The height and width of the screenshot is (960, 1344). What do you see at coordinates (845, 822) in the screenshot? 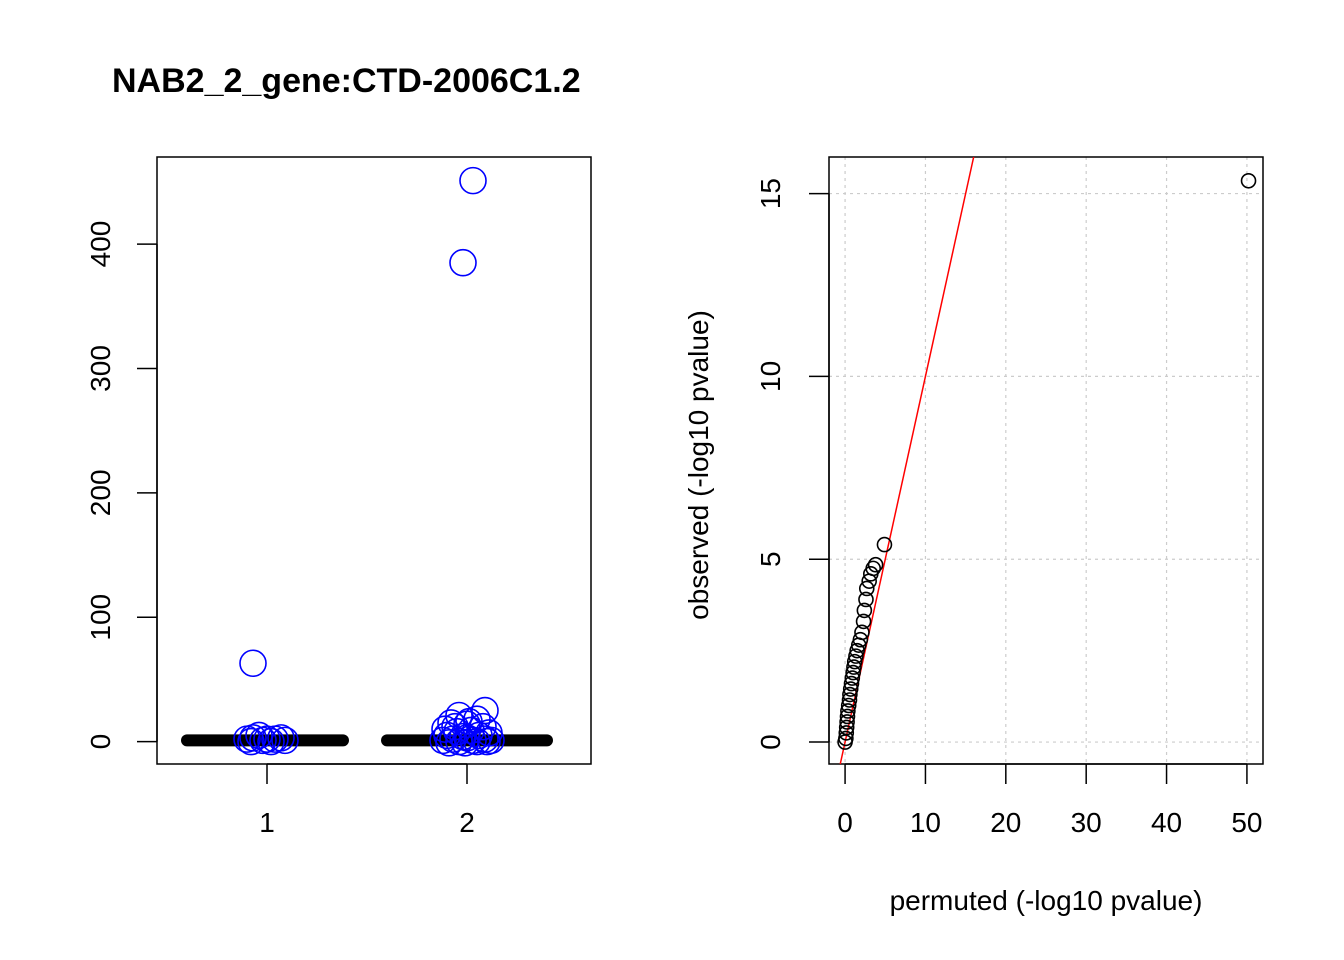
I see `right-x-tick-label: 0` at bounding box center [845, 822].